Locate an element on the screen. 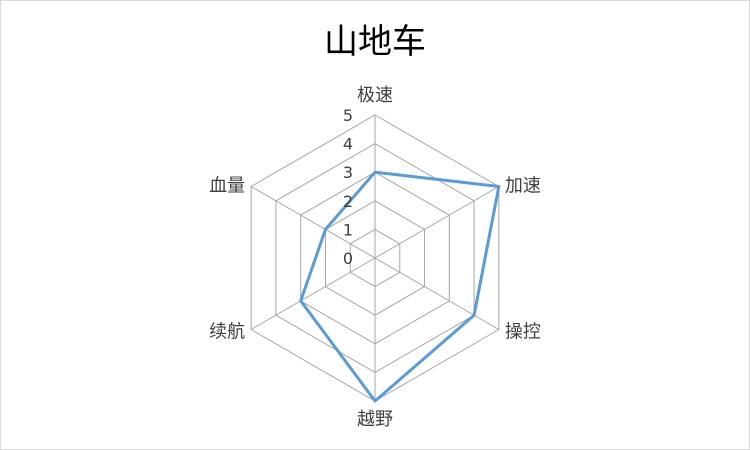  axis-label-topspeed: 极速 is located at coordinates (375, 95).